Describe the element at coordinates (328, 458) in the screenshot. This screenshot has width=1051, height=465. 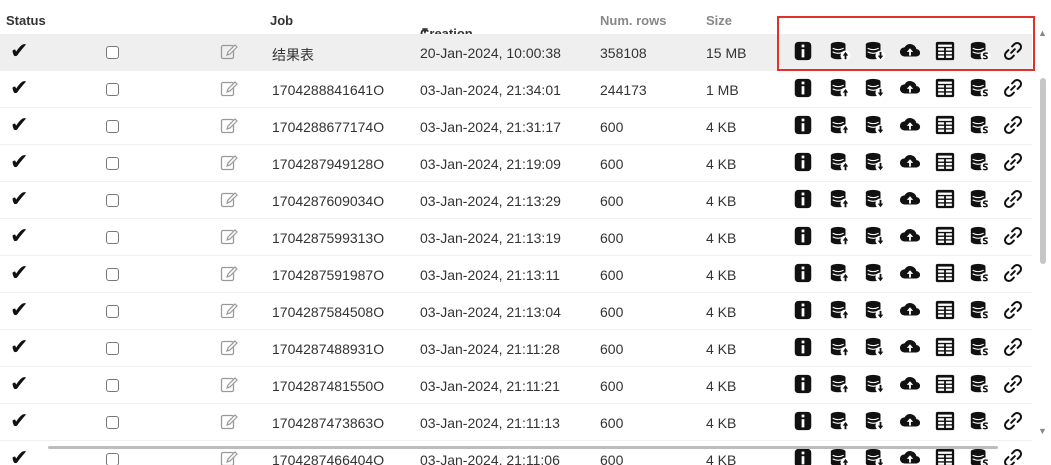
I see `job-name: 1704287466404O` at that location.